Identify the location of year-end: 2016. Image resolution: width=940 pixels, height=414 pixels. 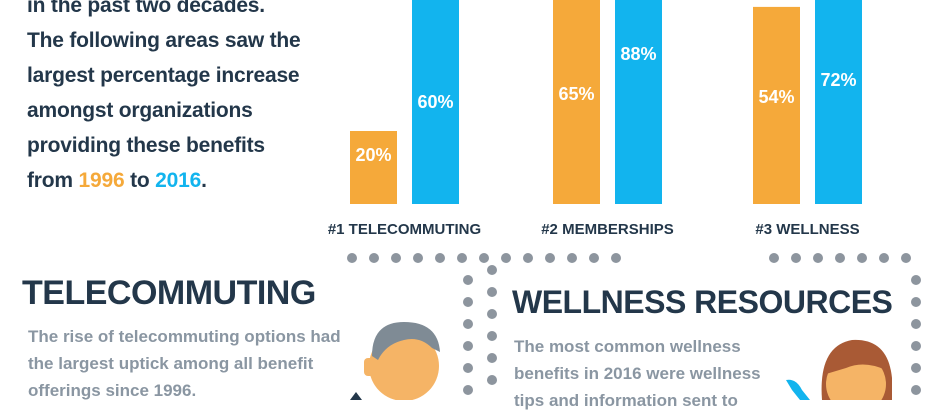
(178, 180).